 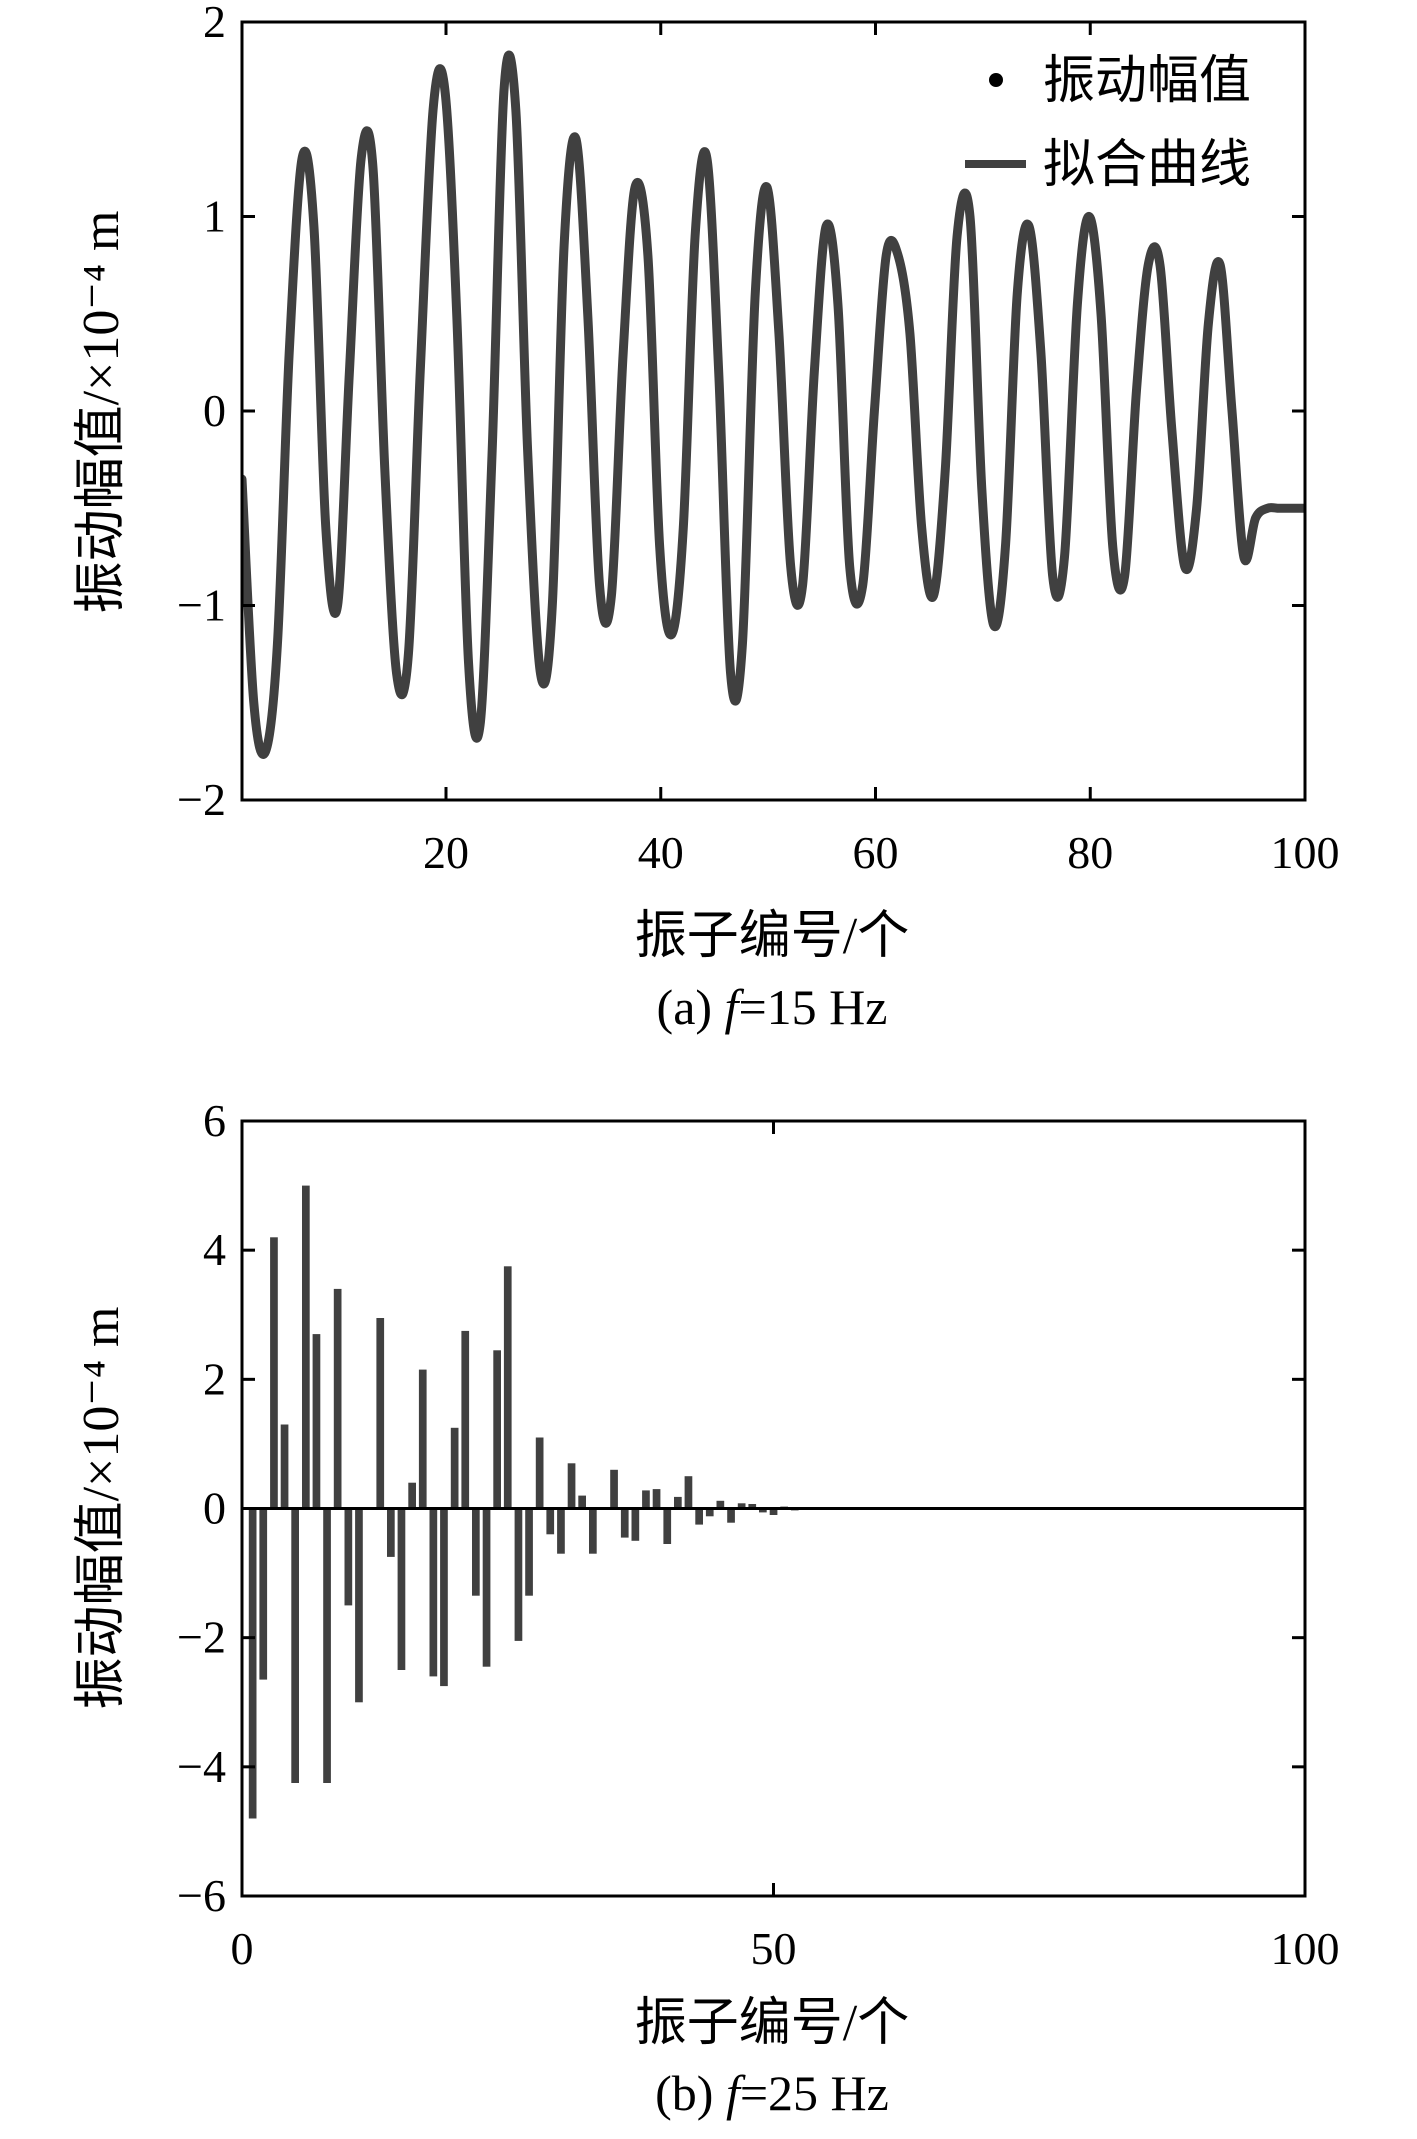 I want to click on chart-a-caption-prefix: (a), so click(x=691, y=1007).